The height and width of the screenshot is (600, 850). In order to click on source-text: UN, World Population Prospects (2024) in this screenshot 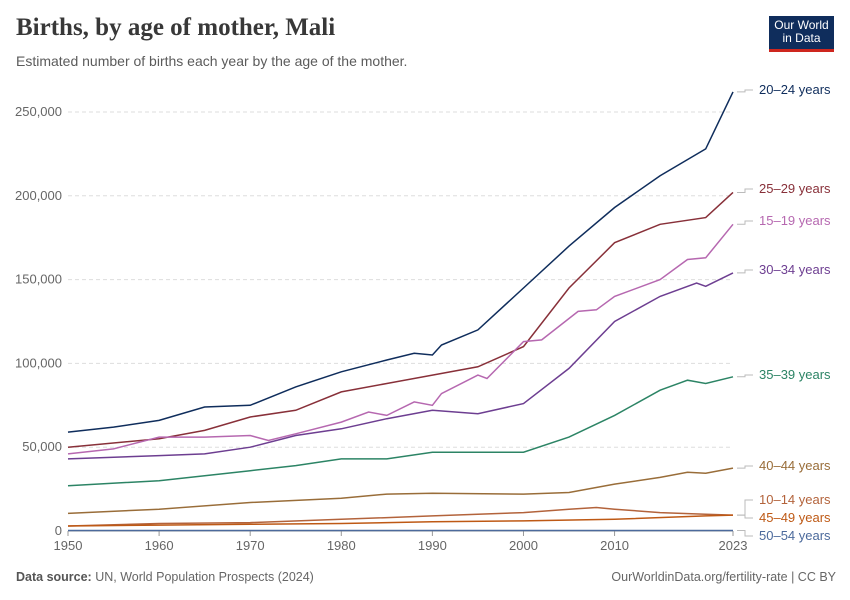, I will do `click(204, 577)`.